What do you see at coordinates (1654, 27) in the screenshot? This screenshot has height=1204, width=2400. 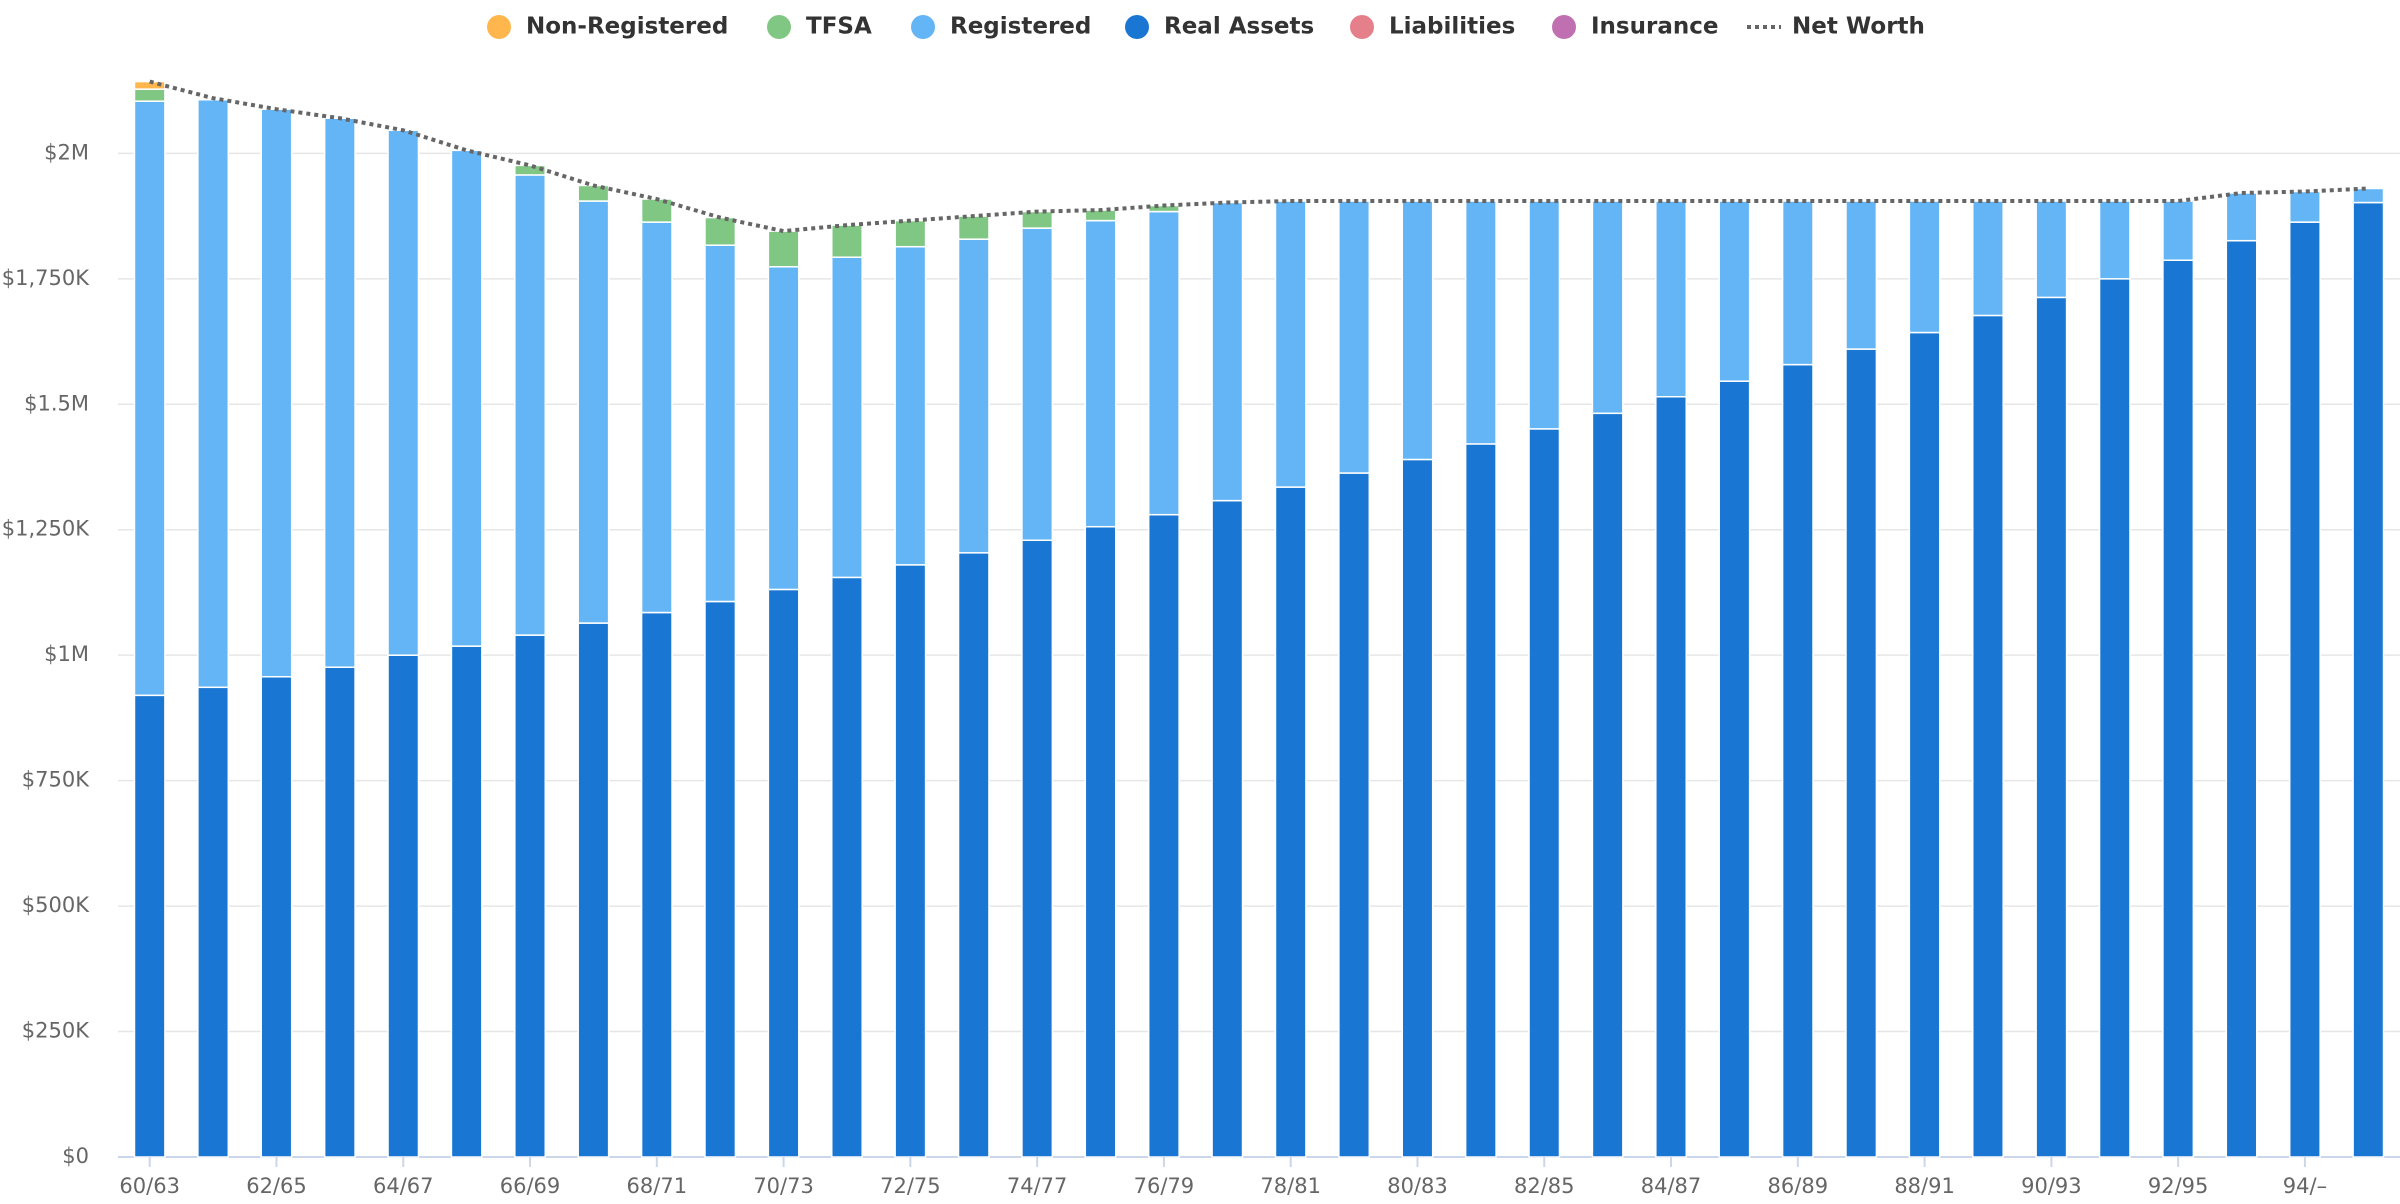 I see `legend-label: Insurance` at bounding box center [1654, 27].